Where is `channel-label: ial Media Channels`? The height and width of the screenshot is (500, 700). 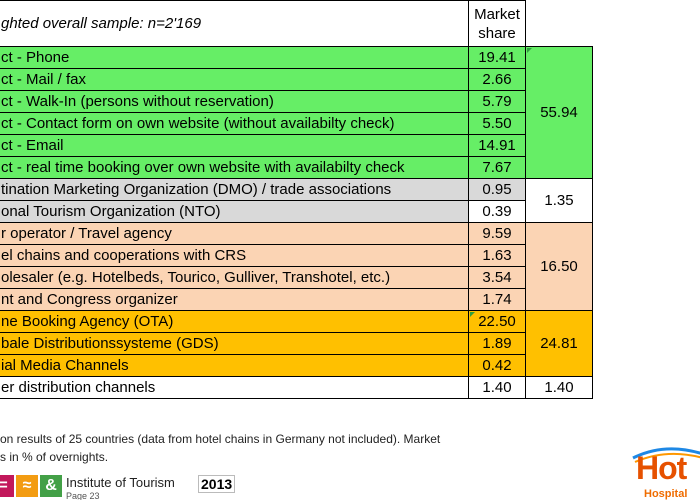 channel-label: ial Media Channels is located at coordinates (234, 365).